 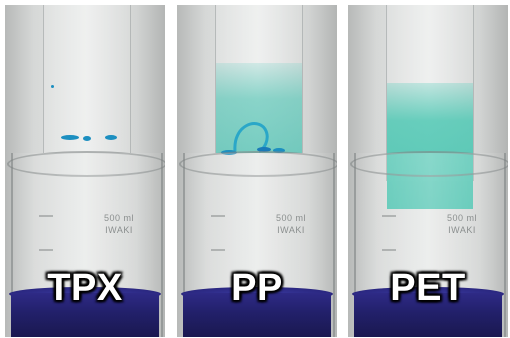 What do you see at coordinates (257, 288) in the screenshot?
I see `panel-label-pp: PP` at bounding box center [257, 288].